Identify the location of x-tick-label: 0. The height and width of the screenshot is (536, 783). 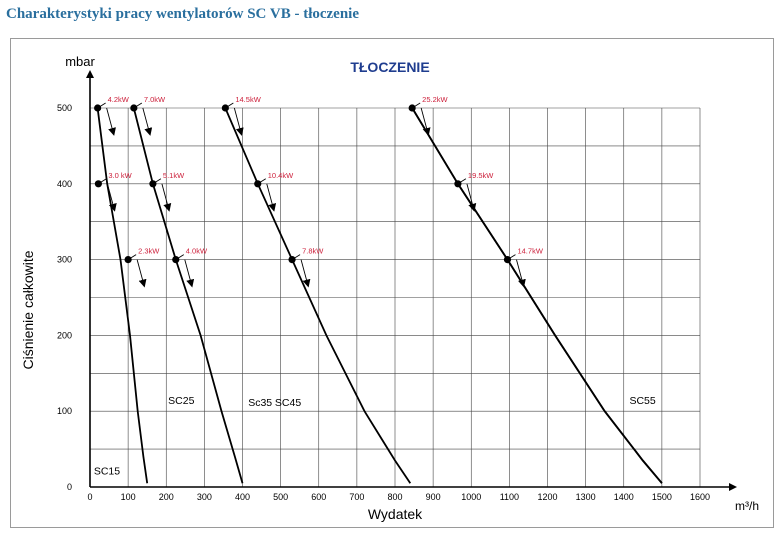
(89, 497).